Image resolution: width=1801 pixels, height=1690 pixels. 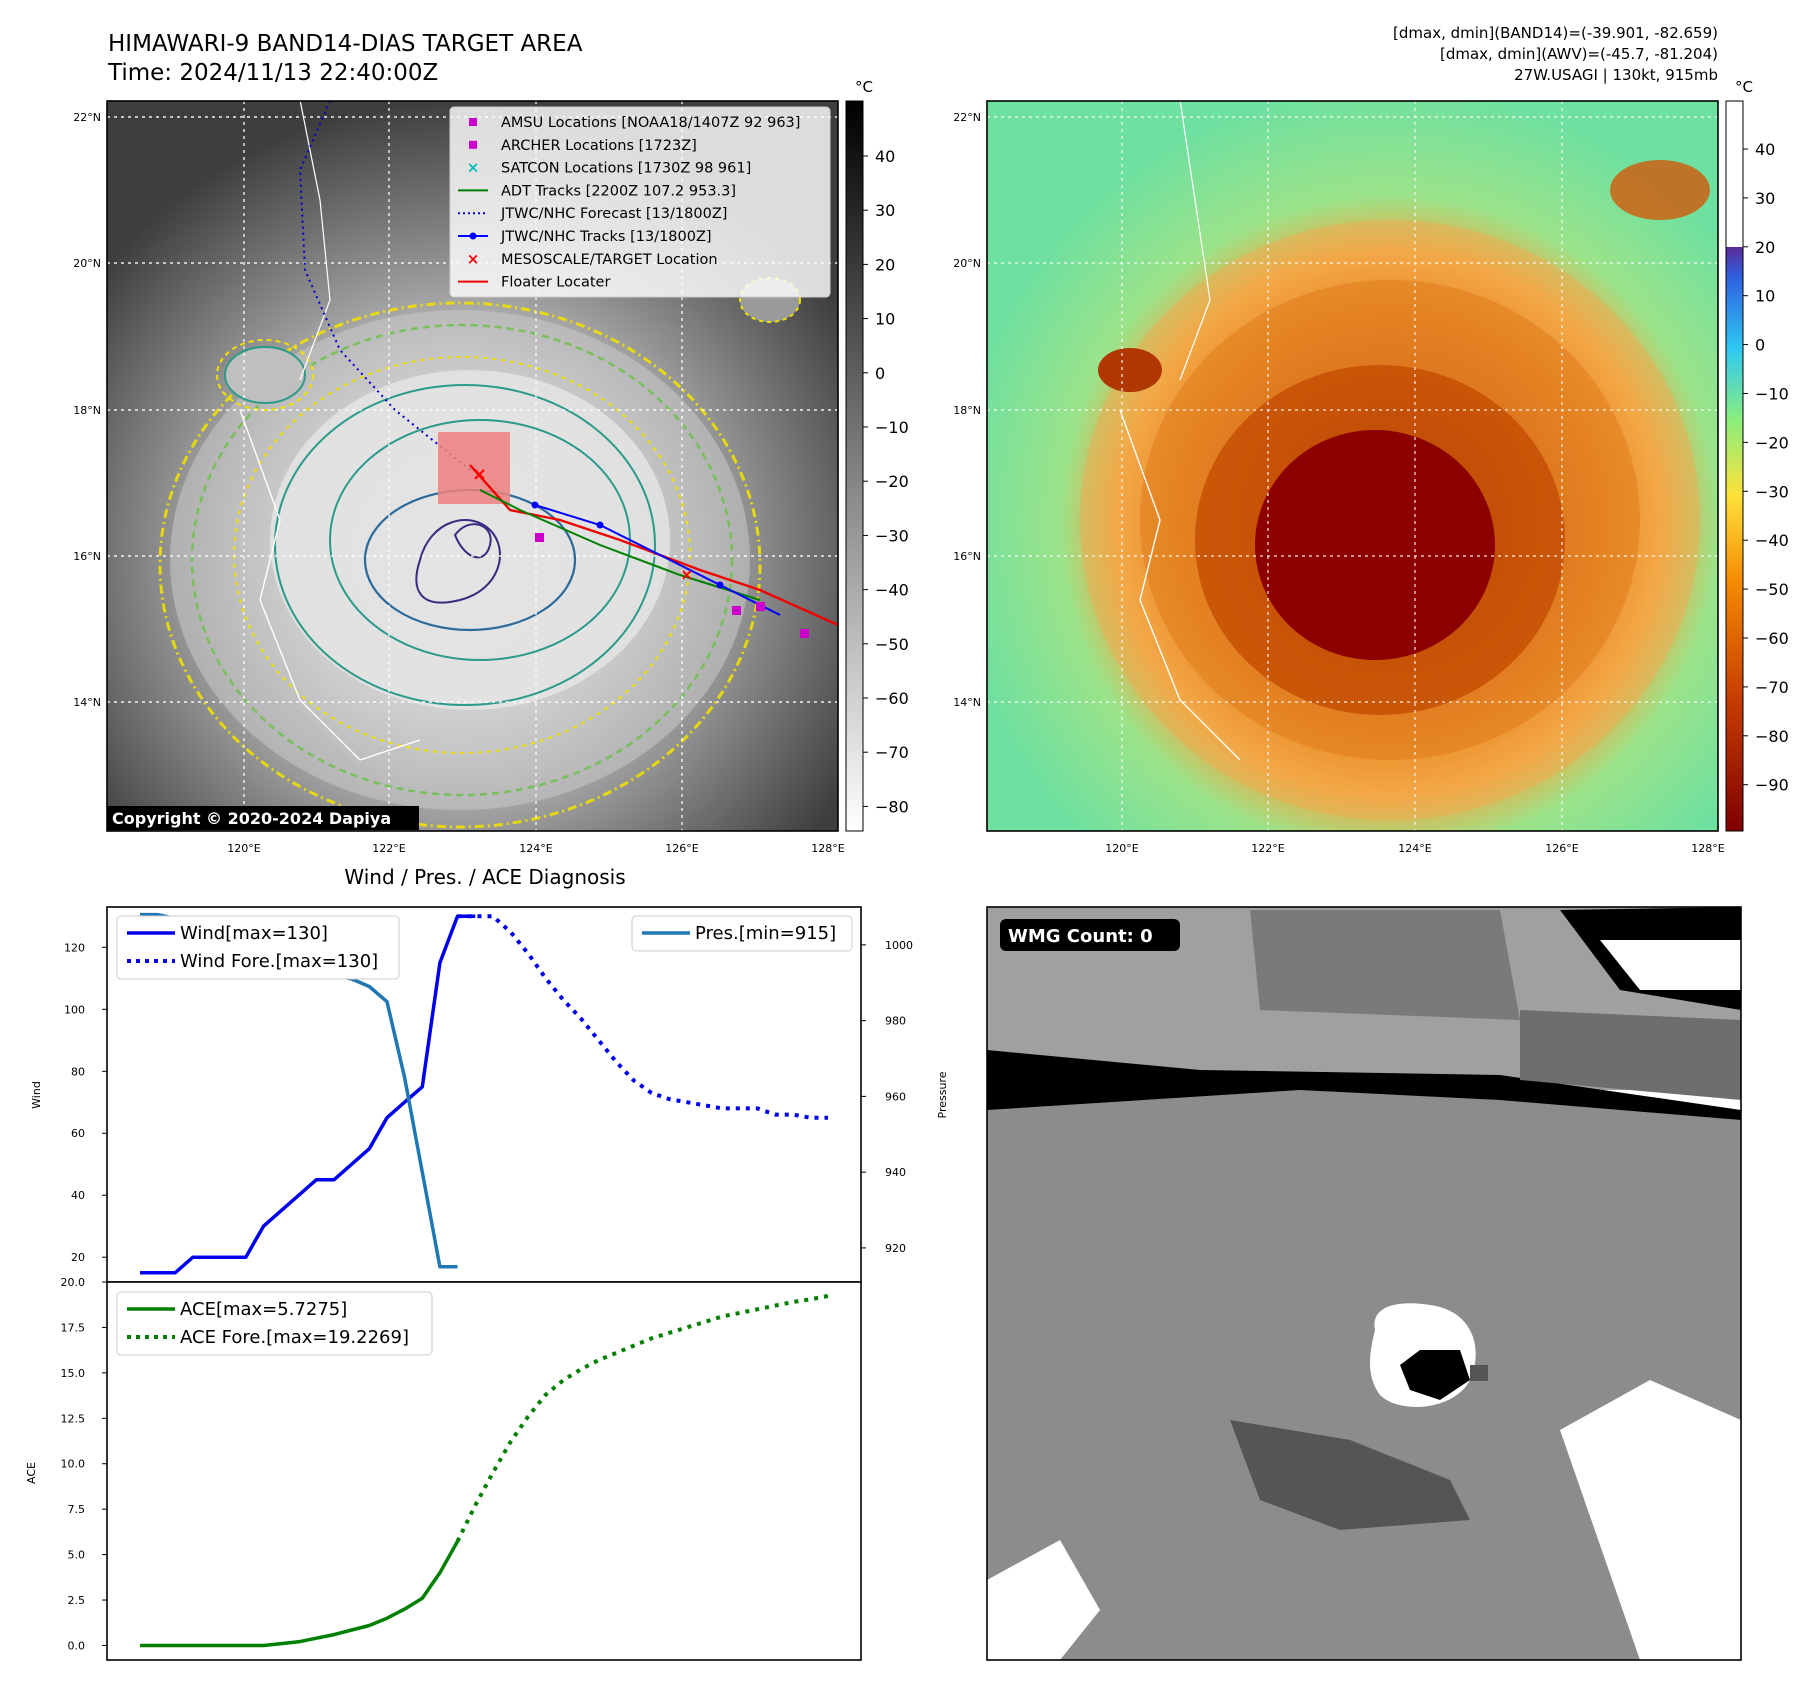 What do you see at coordinates (1772, 736) in the screenshot?
I see `temperature-colorbar-tick-label: −80` at bounding box center [1772, 736].